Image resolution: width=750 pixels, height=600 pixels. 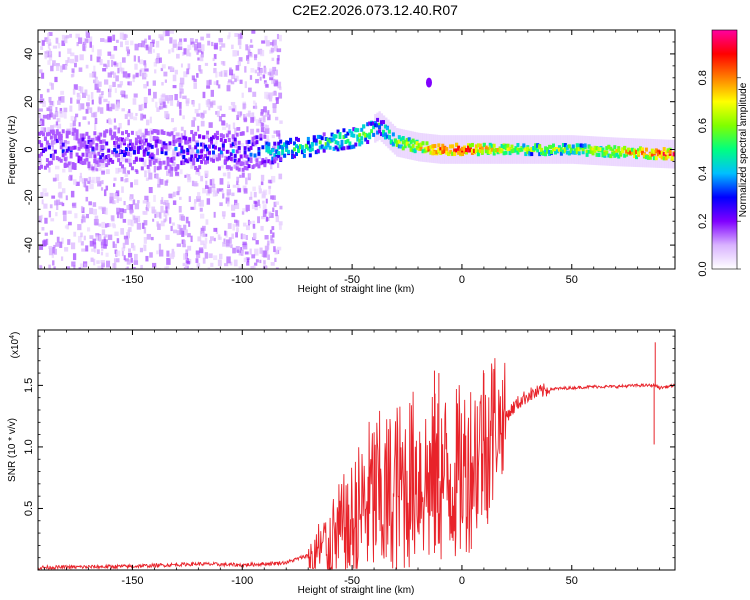 I want to click on colorbar-tick-label: 0.0, so click(x=703, y=268).